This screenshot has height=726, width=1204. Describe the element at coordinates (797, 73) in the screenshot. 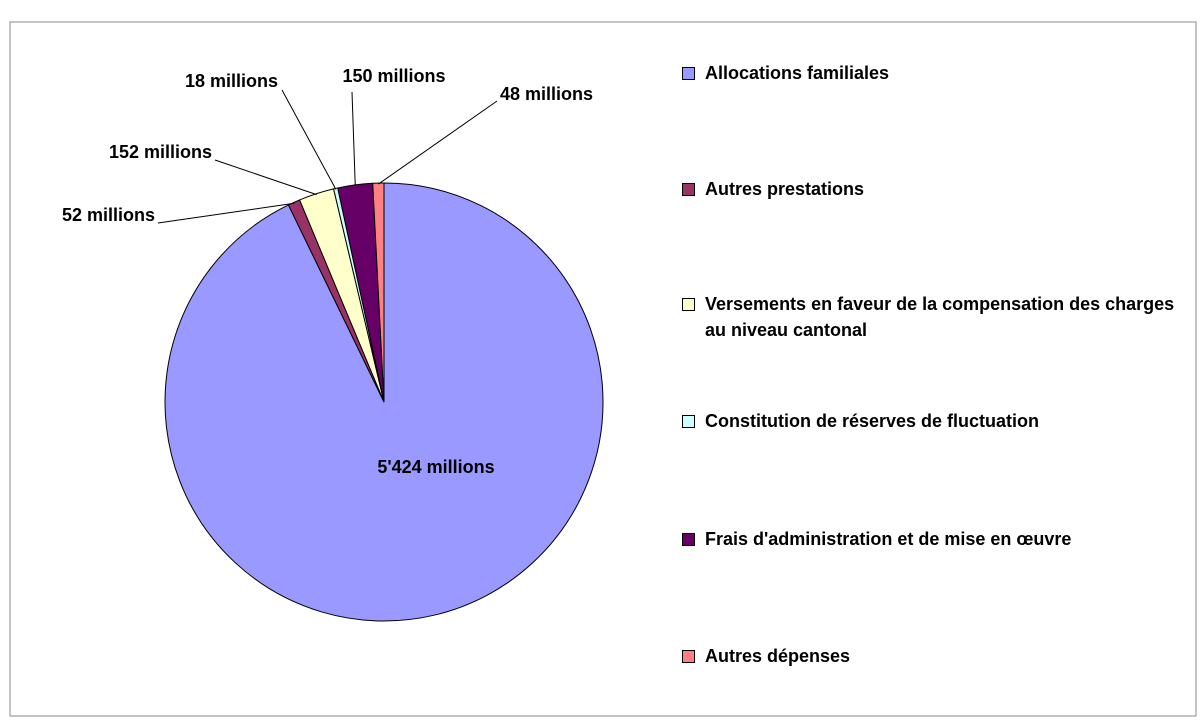

I see `legend-label: Allocations familiales` at that location.